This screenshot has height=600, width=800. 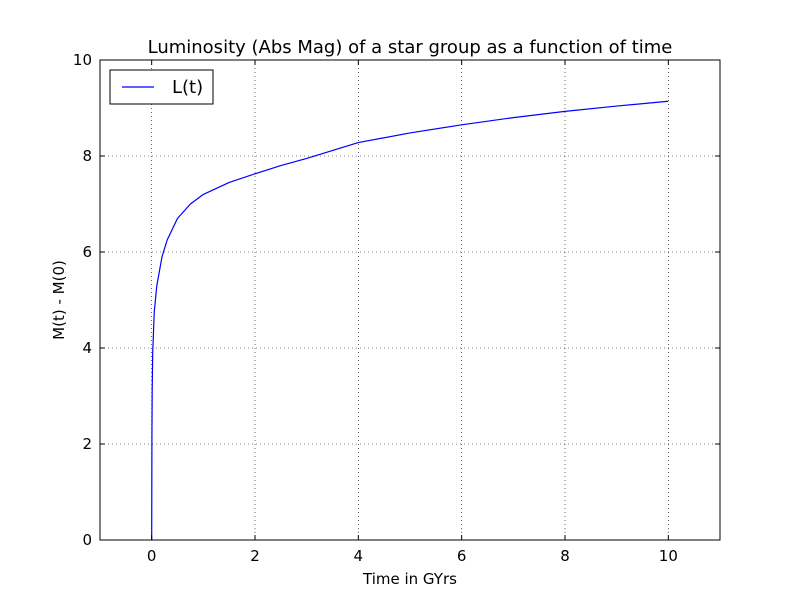 What do you see at coordinates (668, 556) in the screenshot?
I see `x-tick-label: 10` at bounding box center [668, 556].